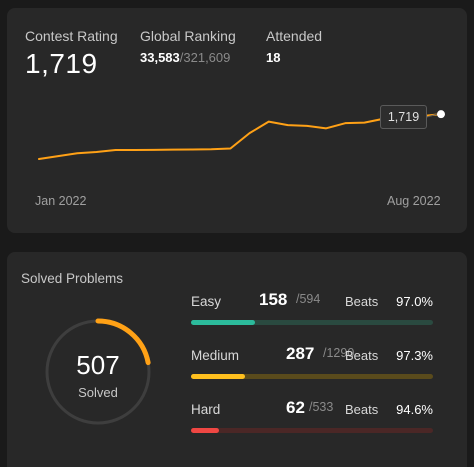 The height and width of the screenshot is (467, 474). I want to click on solved-total-count: 507, so click(98, 365).